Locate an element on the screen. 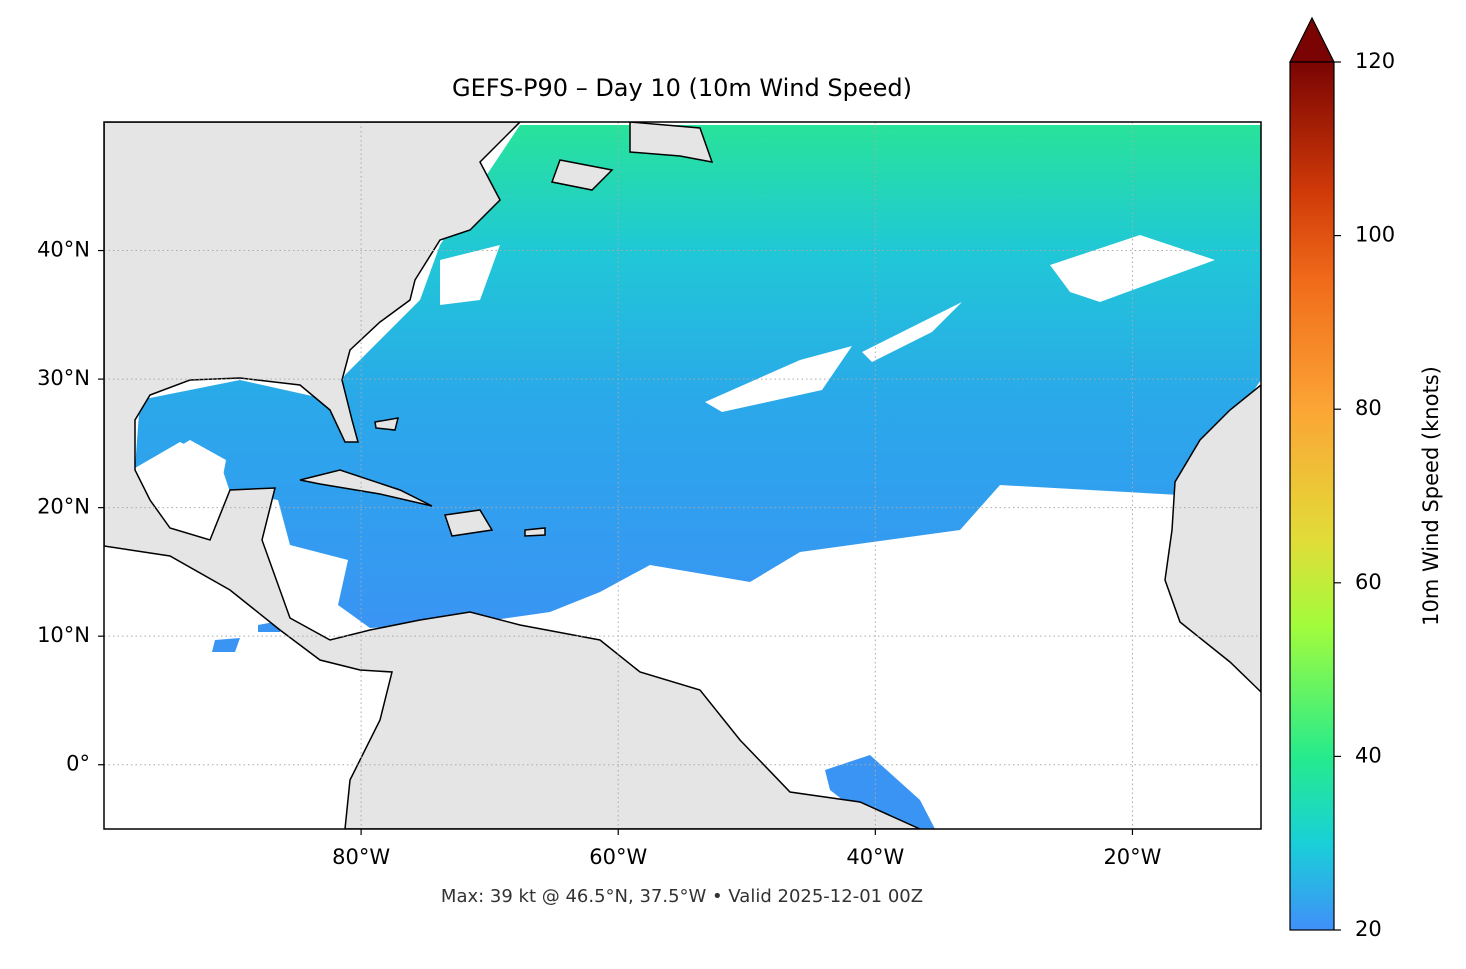 The image size is (1466, 969). colorbar-tick-label: 20 is located at coordinates (1368, 929).